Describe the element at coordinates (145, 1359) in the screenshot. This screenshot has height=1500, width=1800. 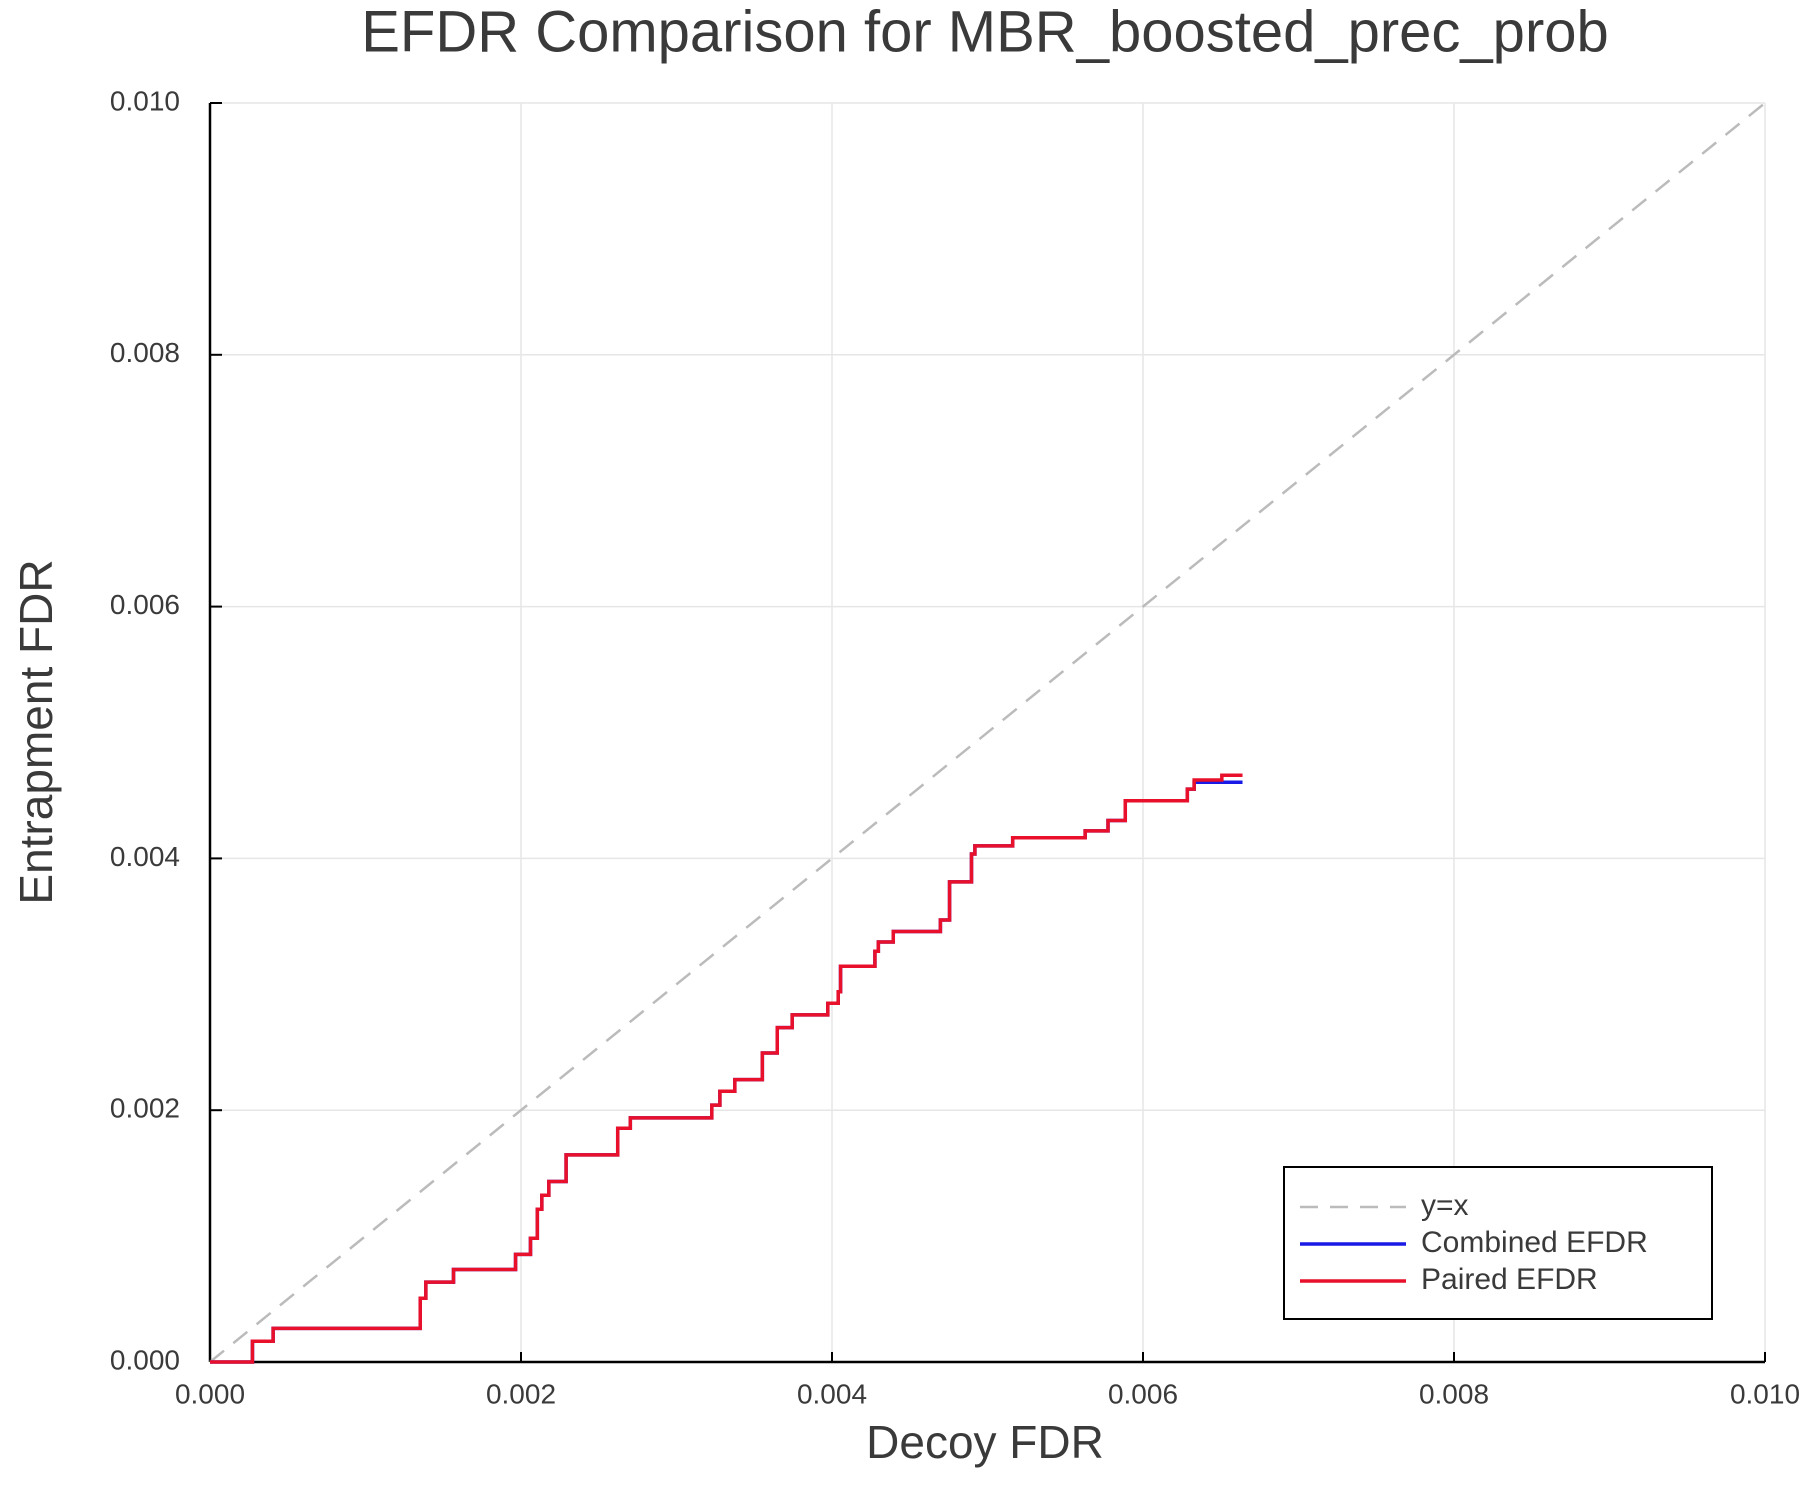
I see `y-tick-label: 0.000` at that location.